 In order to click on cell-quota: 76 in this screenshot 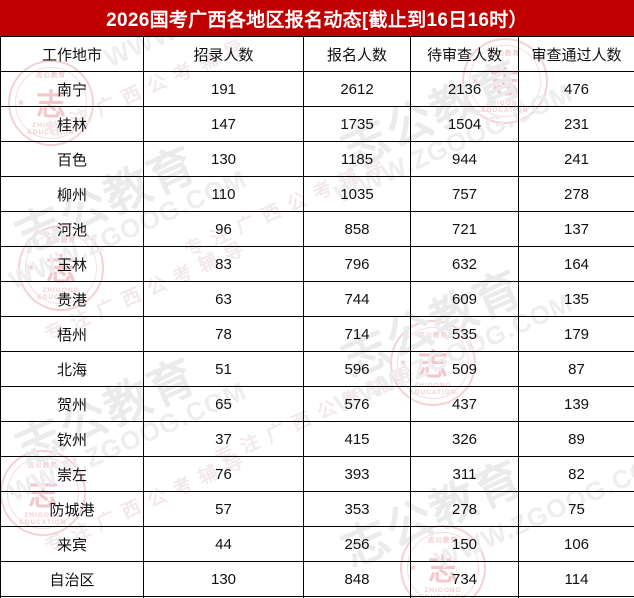, I will do `click(223, 474)`.